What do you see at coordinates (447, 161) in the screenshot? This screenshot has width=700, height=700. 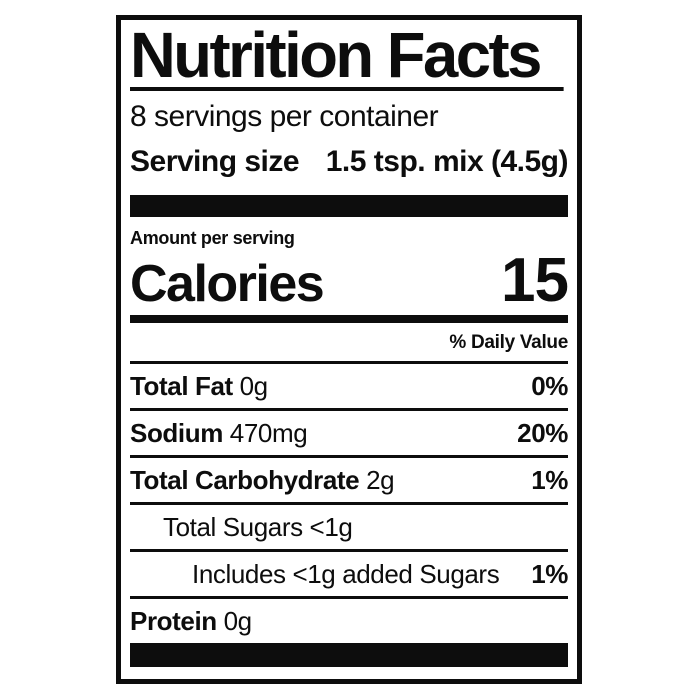 I see `serving-size-value: 1.5 tsp. mix (4.5g)` at bounding box center [447, 161].